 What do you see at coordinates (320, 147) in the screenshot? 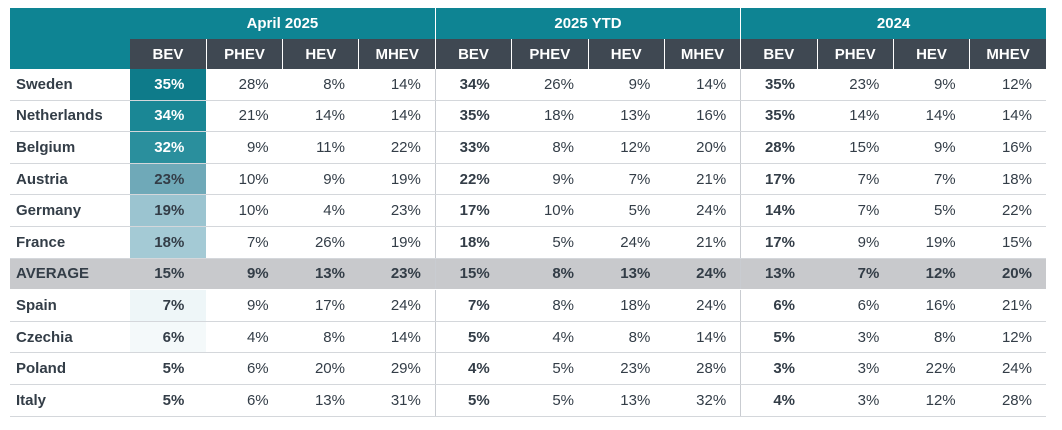
I see `cell-april-hev: 11%` at bounding box center [320, 147].